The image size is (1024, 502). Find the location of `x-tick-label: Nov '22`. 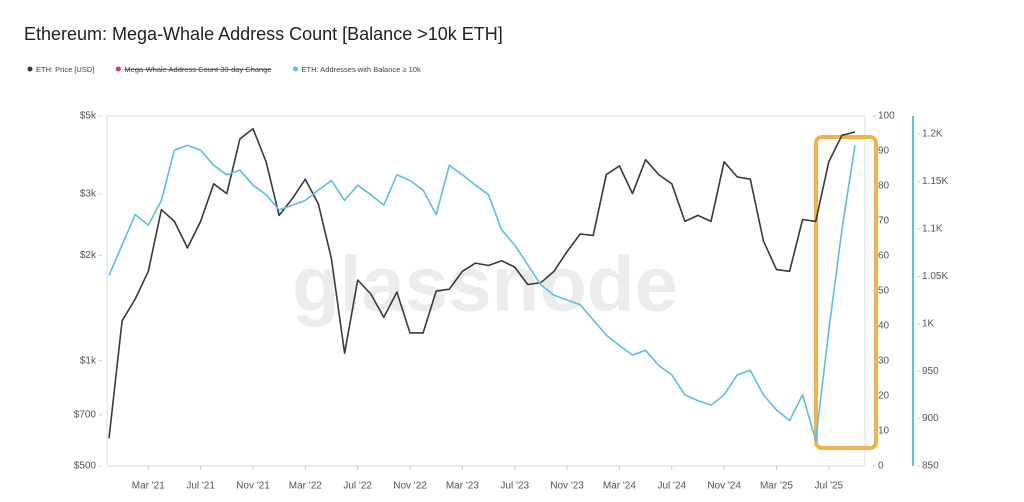

x-tick-label: Nov '22 is located at coordinates (410, 486).